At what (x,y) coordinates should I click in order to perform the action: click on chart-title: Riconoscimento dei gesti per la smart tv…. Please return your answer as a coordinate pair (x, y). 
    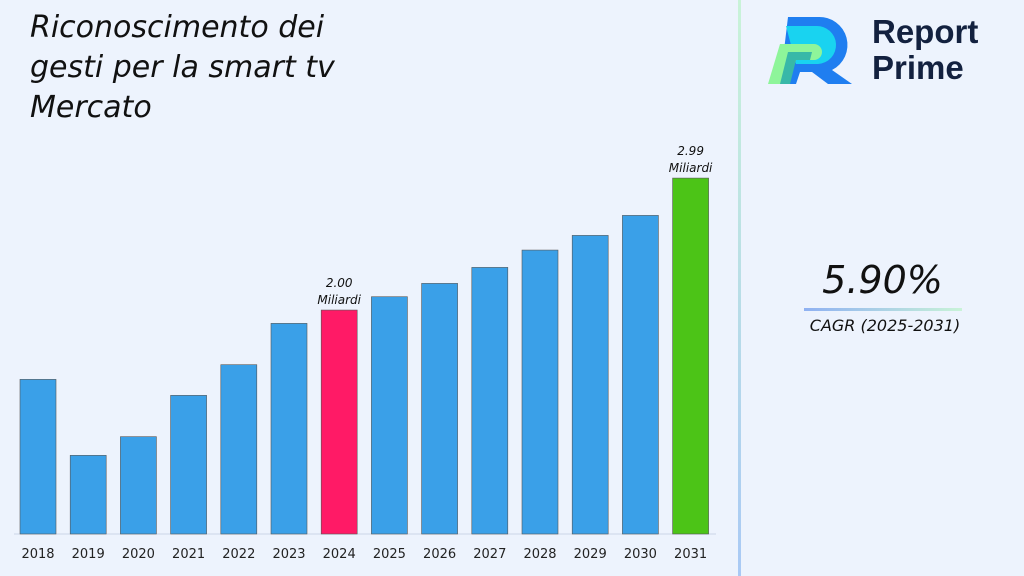
    Looking at the image, I should click on (182, 67).